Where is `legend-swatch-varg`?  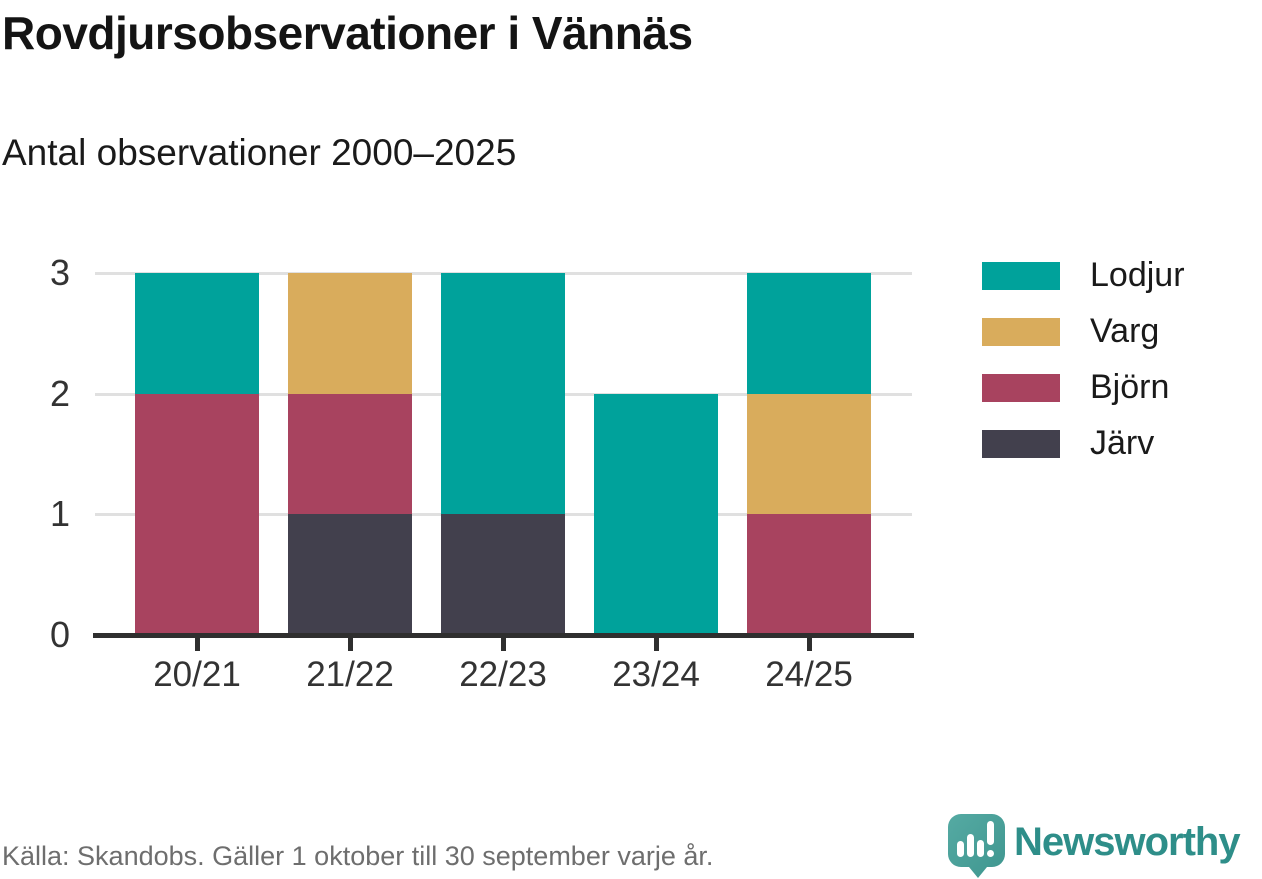 legend-swatch-varg is located at coordinates (1021, 332).